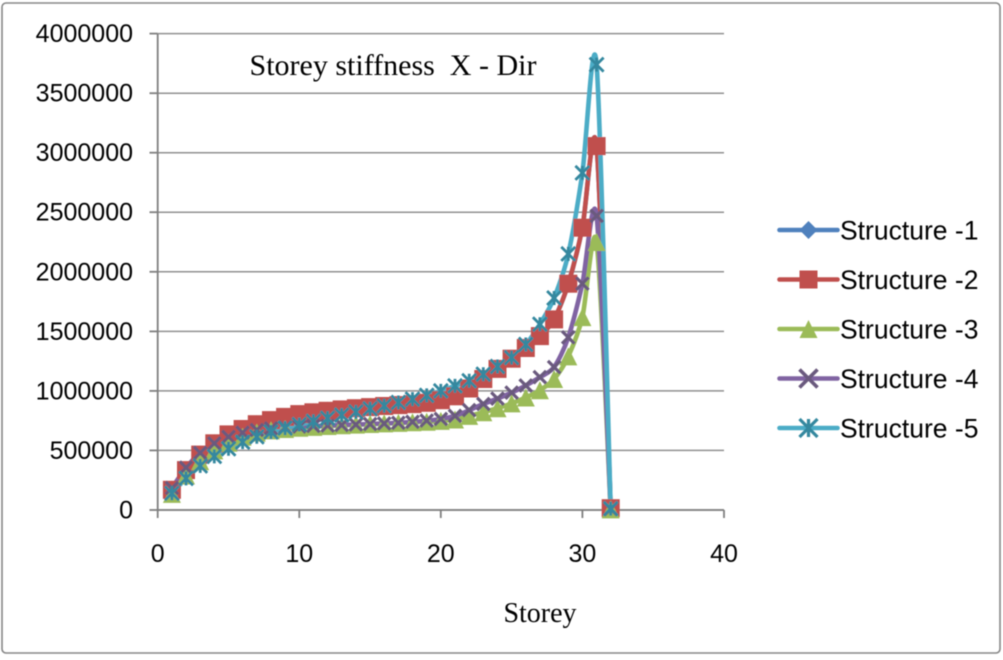 This screenshot has width=1003, height=660. What do you see at coordinates (909, 280) in the screenshot?
I see `svg-text: Structure -2` at bounding box center [909, 280].